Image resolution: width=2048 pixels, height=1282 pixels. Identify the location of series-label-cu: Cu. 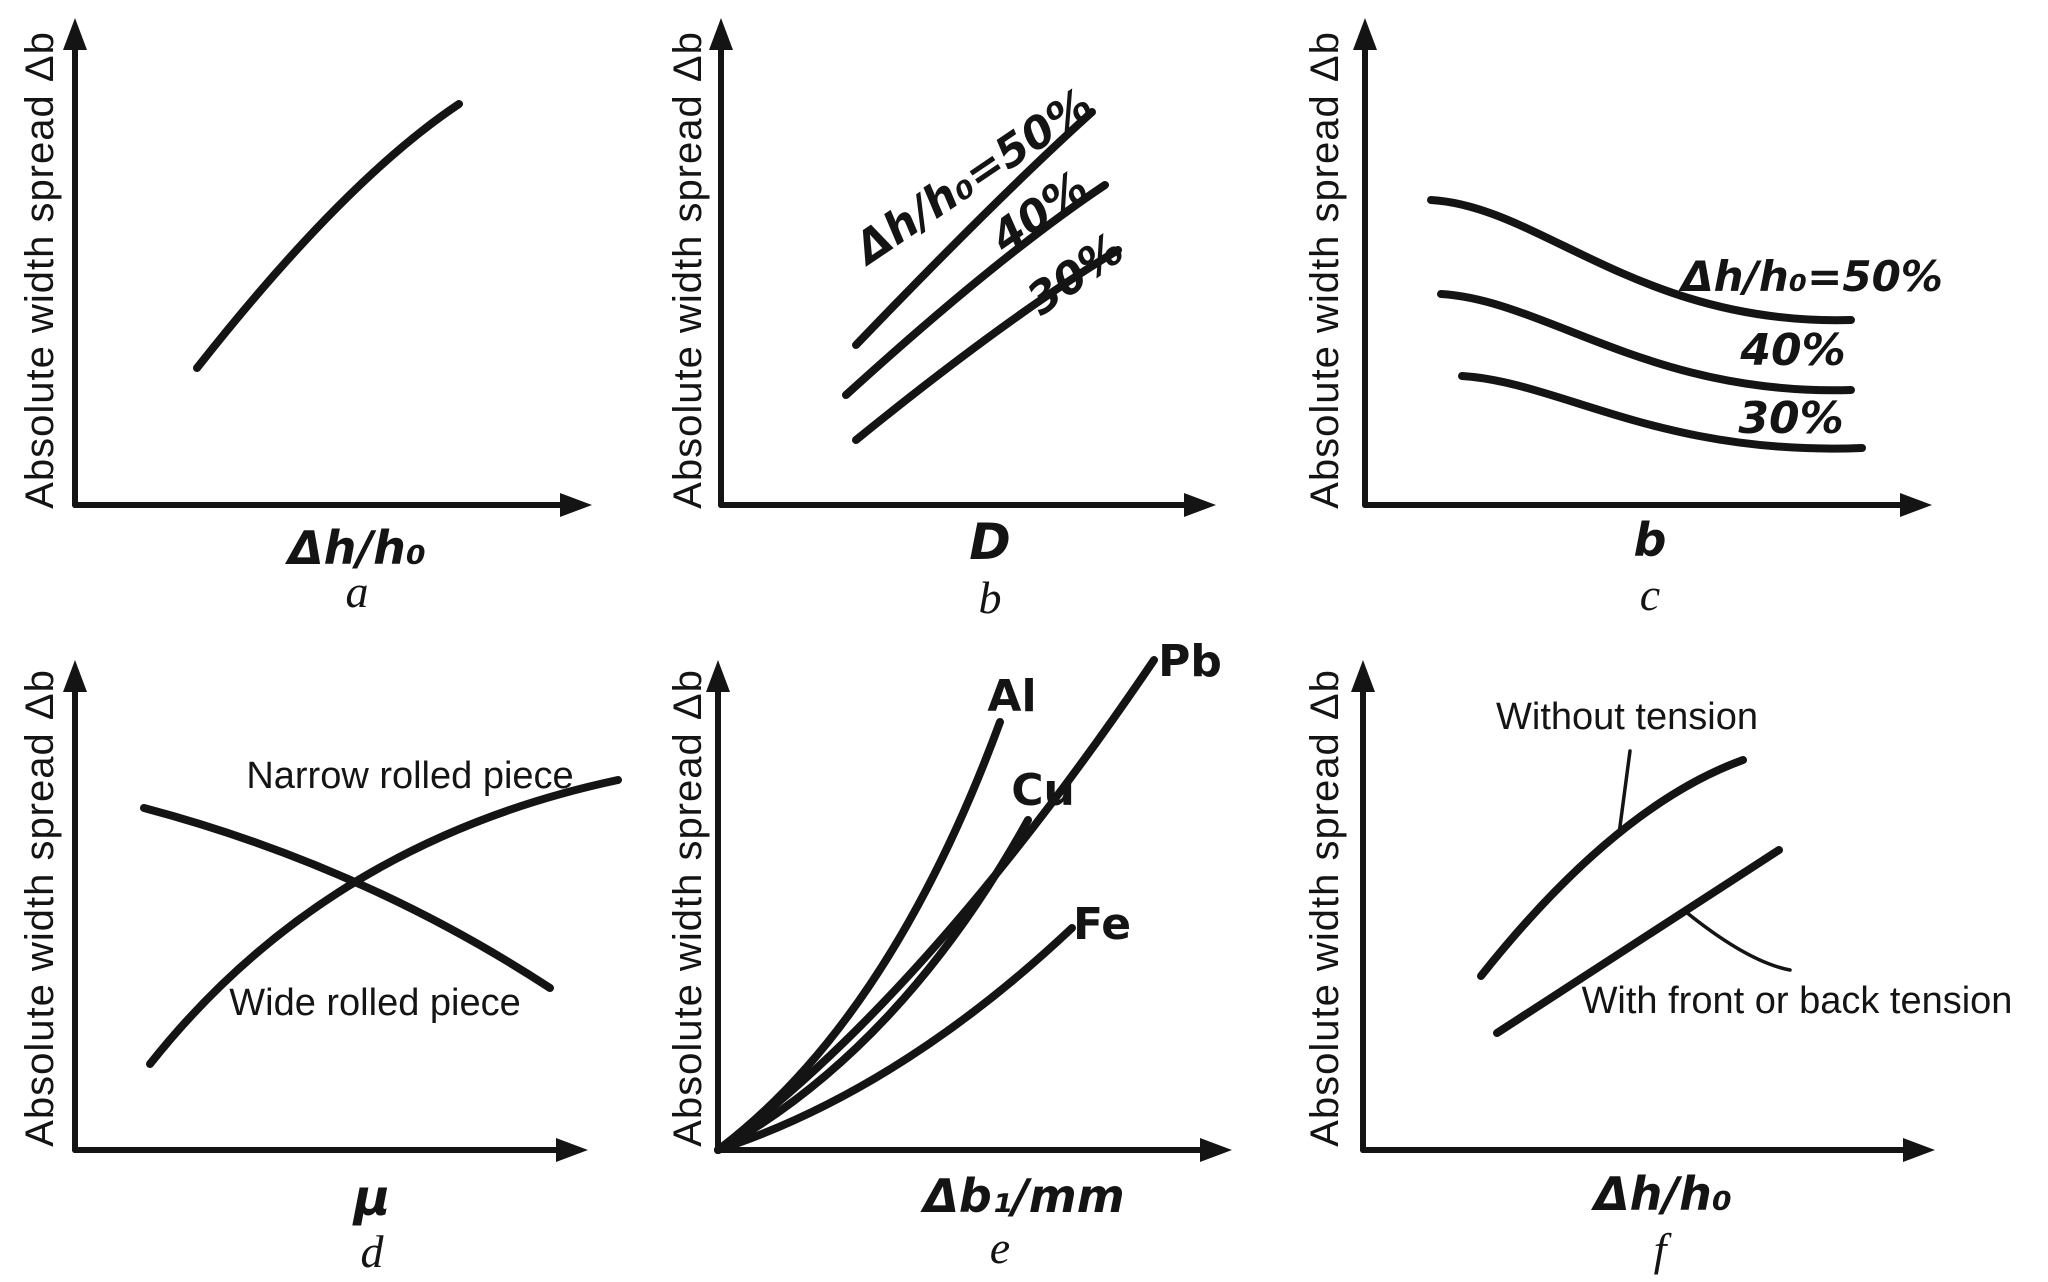
(1043, 790).